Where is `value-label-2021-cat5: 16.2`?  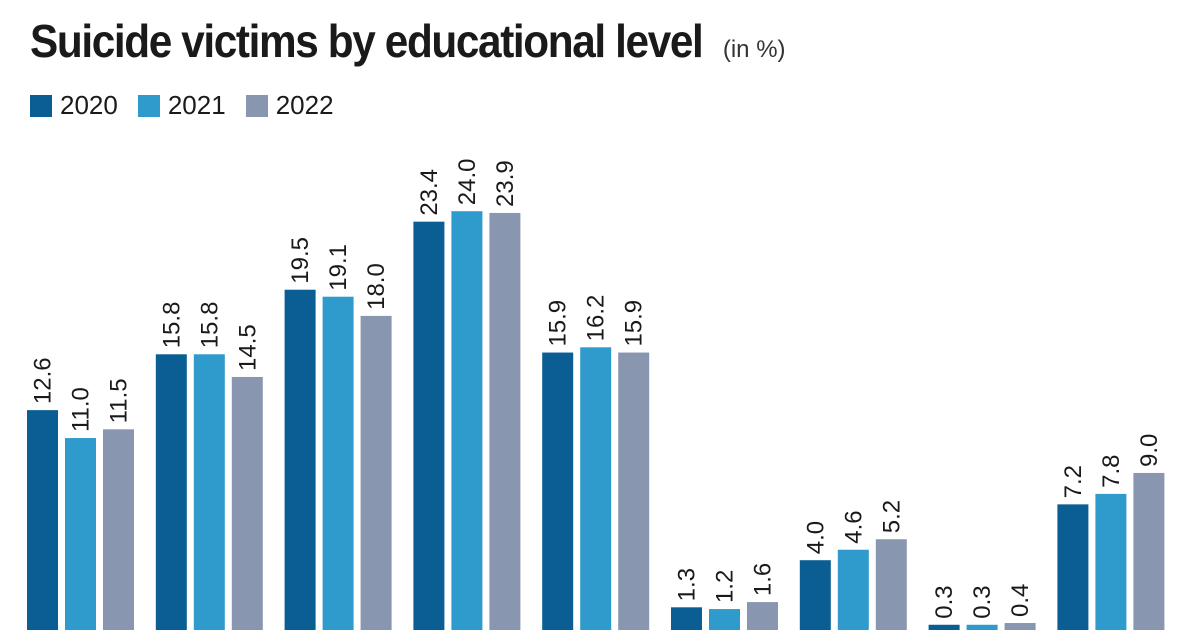
value-label-2021-cat5: 16.2 is located at coordinates (596, 318).